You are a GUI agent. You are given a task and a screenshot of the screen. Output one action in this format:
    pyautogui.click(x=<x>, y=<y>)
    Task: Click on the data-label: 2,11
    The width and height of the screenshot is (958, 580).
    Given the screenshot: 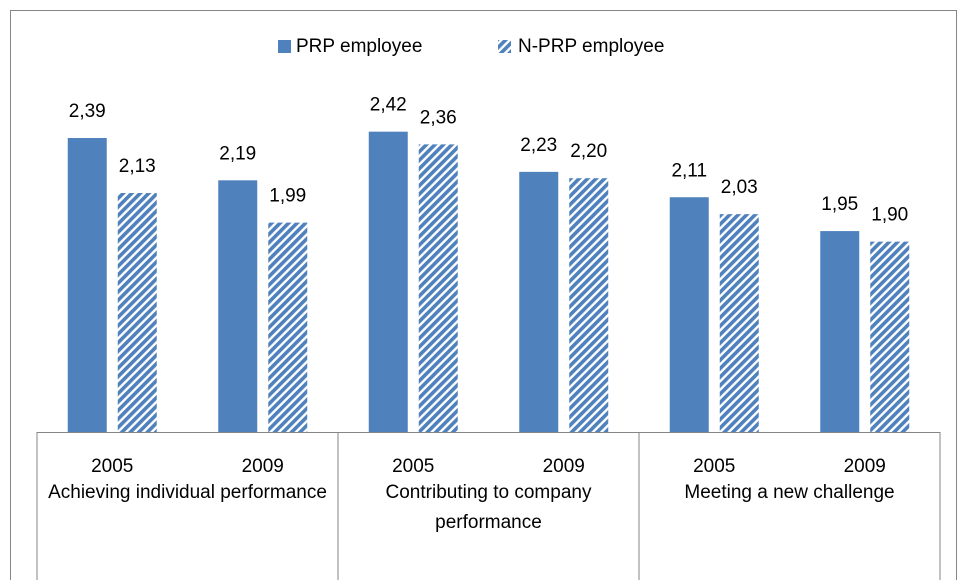 What is the action you would take?
    pyautogui.click(x=689, y=170)
    